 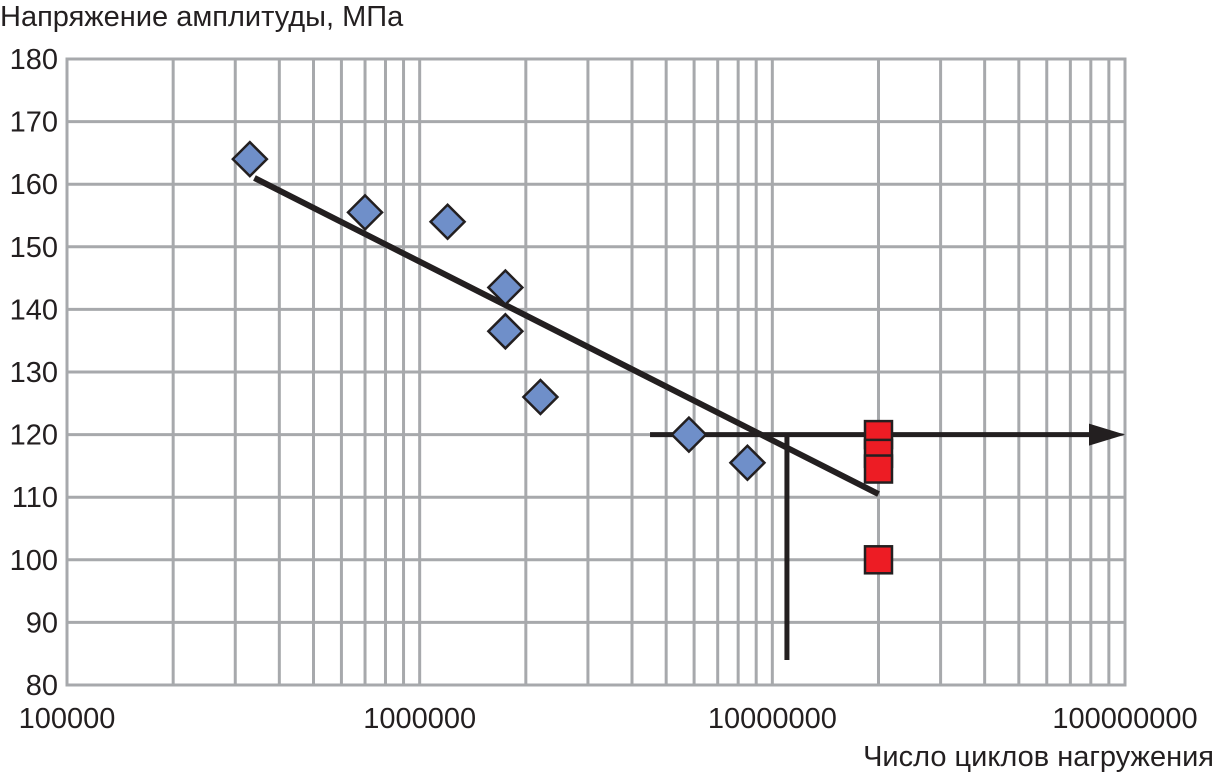 What do you see at coordinates (1038, 757) in the screenshot?
I see `x-axis-label: Число циклов нагружения` at bounding box center [1038, 757].